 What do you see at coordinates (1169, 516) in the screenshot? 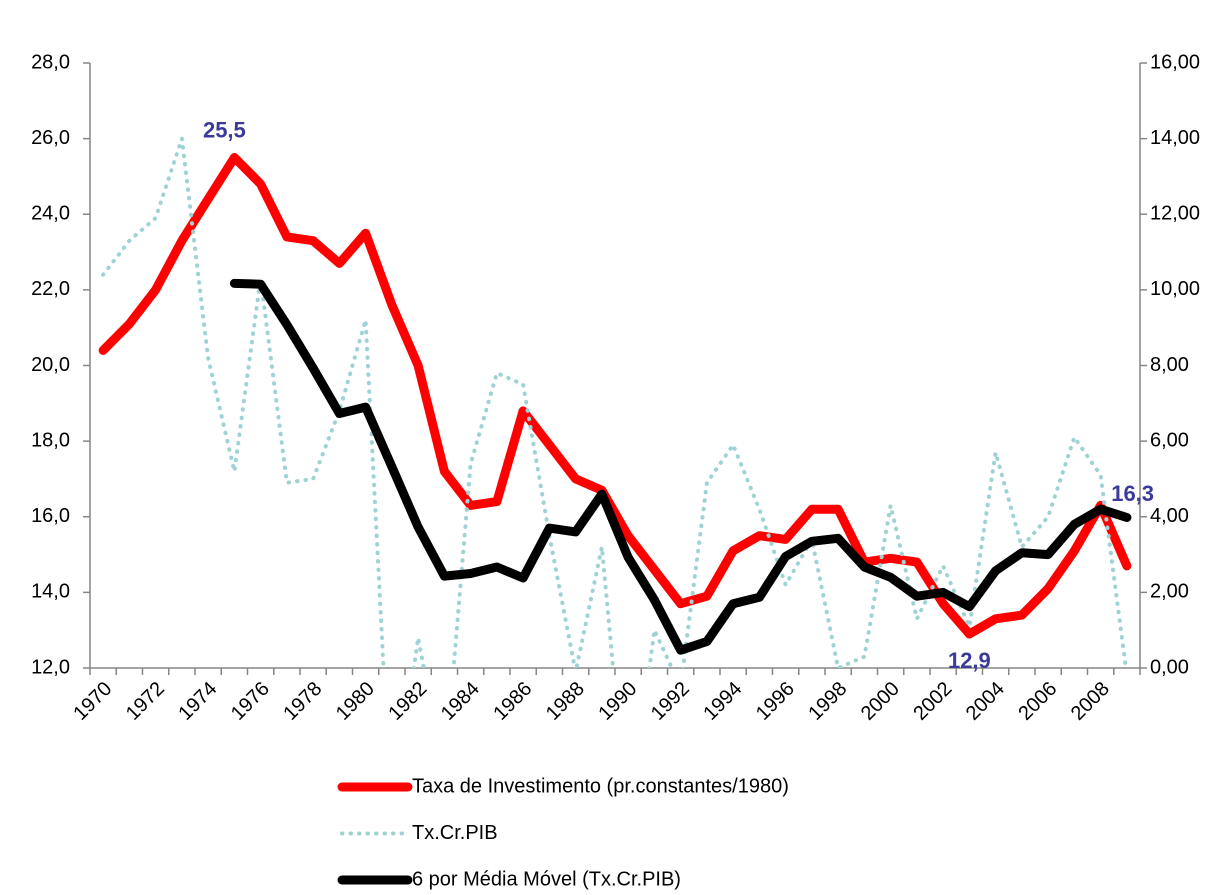
I see `y2-tick-label: 4,00` at bounding box center [1169, 516].